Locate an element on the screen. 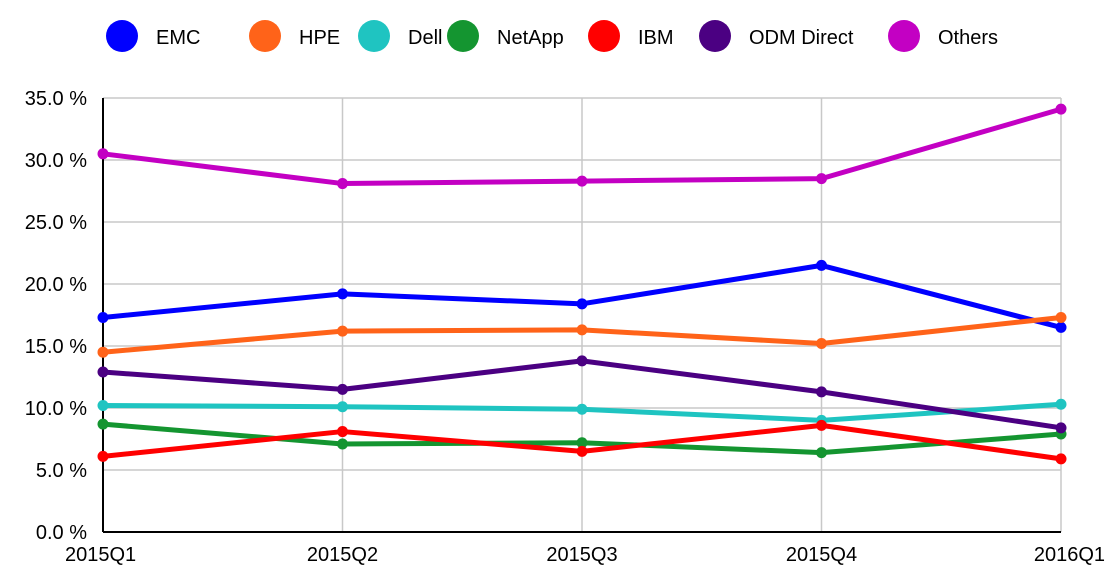 Image resolution: width=1106 pixels, height=571 pixels. legend-marker-emc is located at coordinates (122, 36).